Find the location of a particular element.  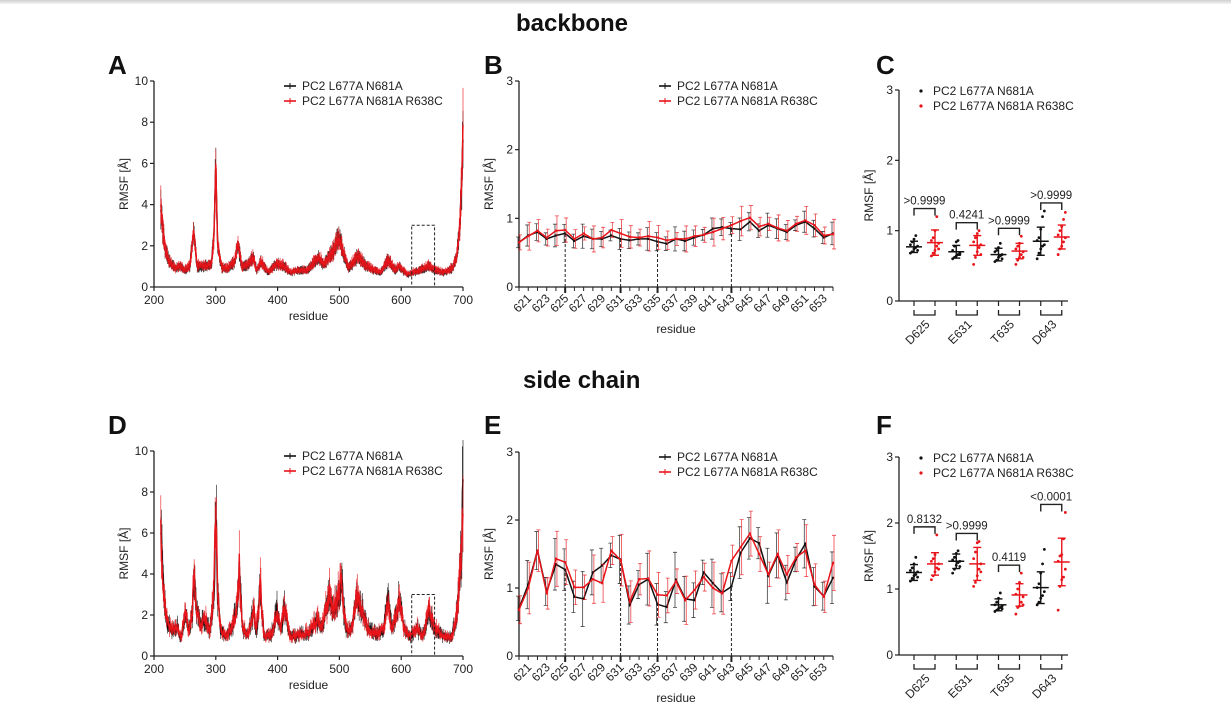

x-category-label: D643 is located at coordinates (1044, 686).